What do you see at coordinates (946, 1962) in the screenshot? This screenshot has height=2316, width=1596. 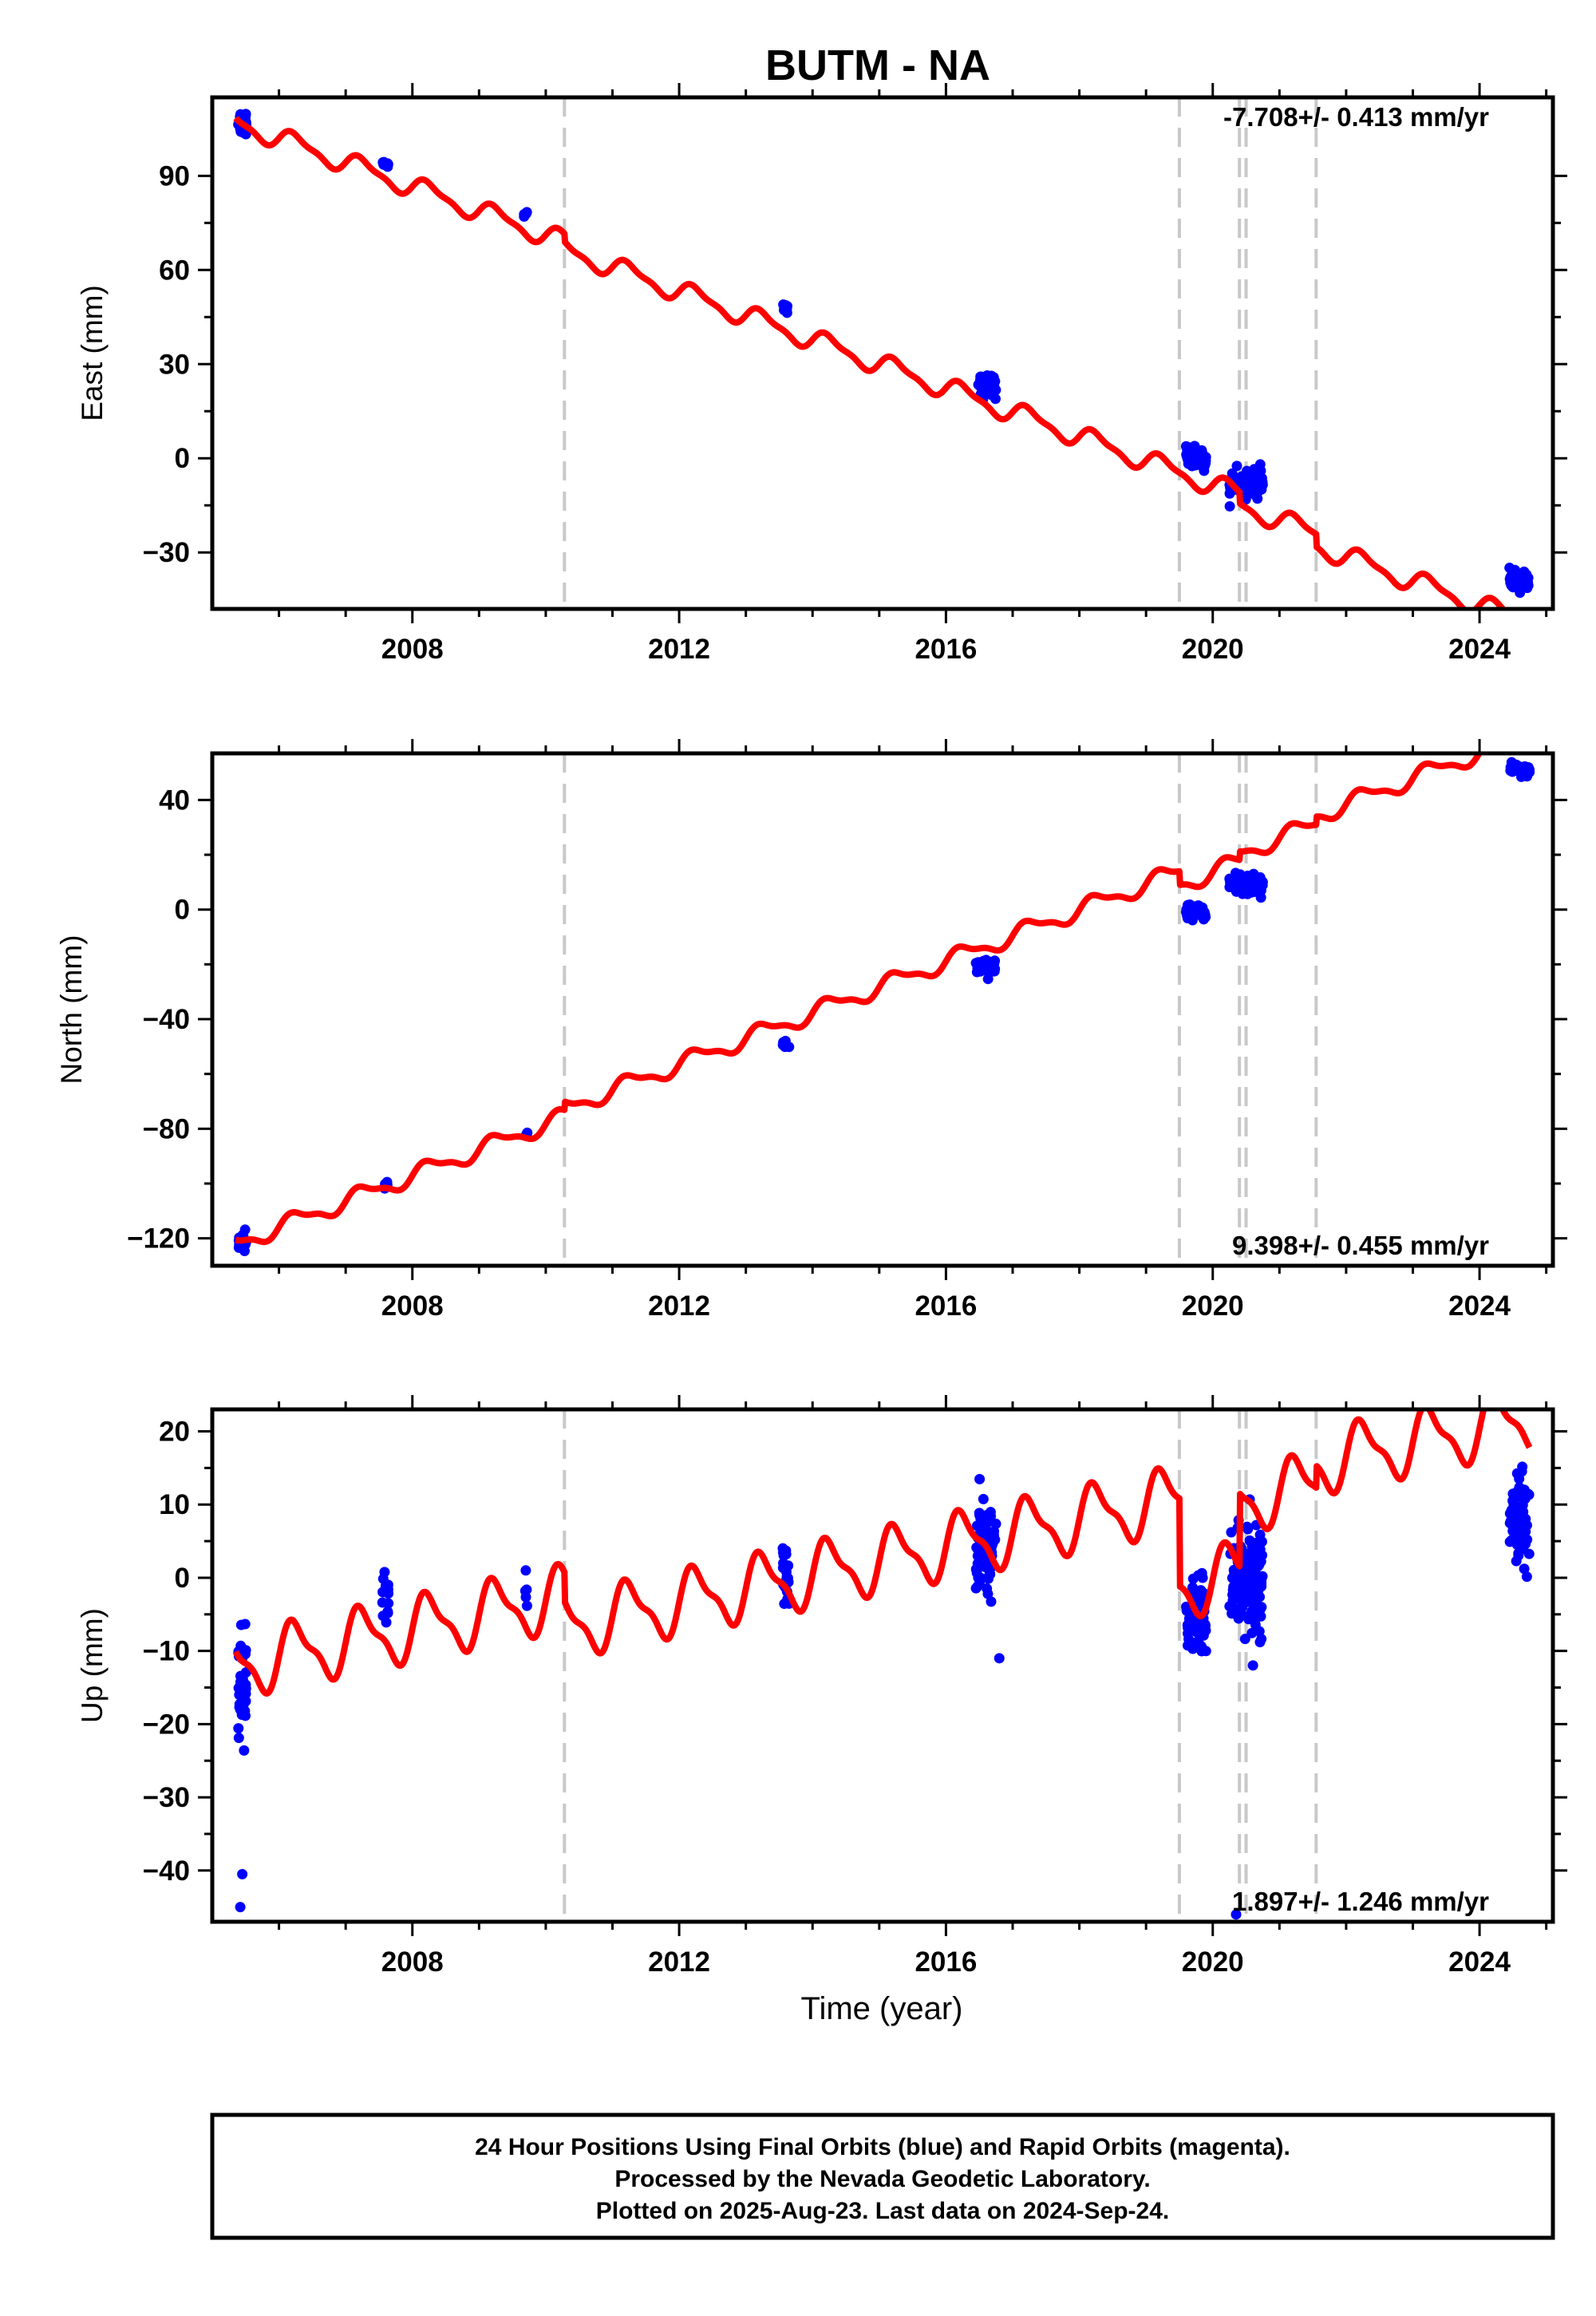 I see `up-x-tick-label: 2016` at bounding box center [946, 1962].